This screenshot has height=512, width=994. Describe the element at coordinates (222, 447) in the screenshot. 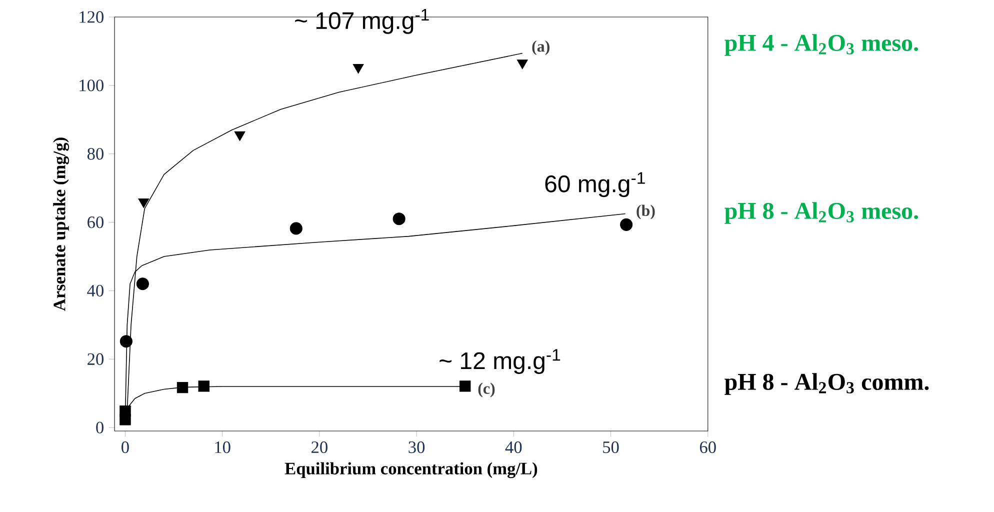

I see `x-tick-label: 10` at that location.